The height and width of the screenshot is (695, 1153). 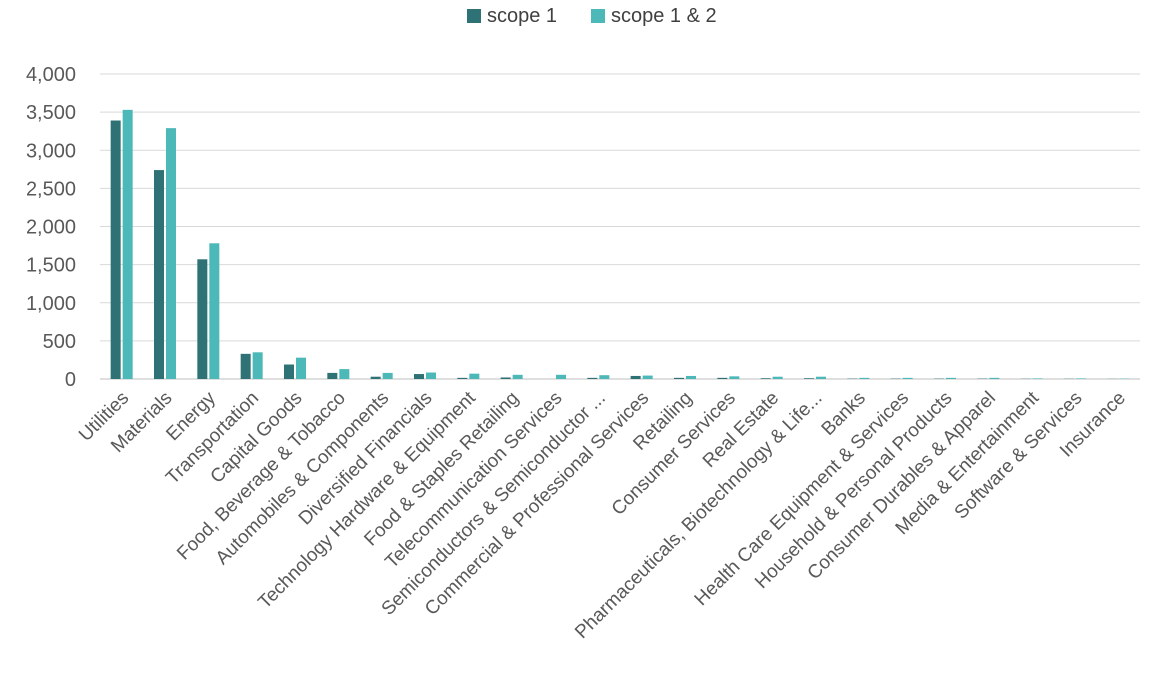 What do you see at coordinates (70, 380) in the screenshot?
I see `y-tick-label: 0` at bounding box center [70, 380].